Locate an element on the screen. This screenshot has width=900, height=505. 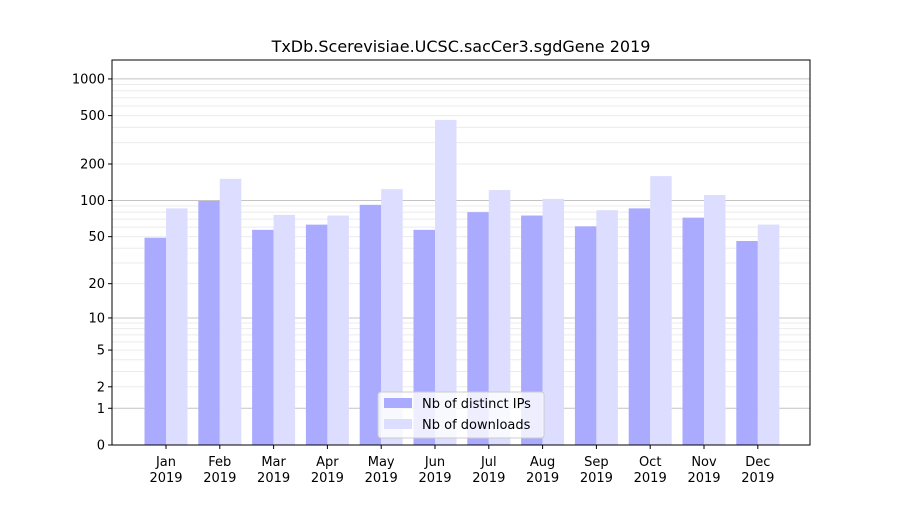
legend: Nb of distinct IPs Nb of downloads is located at coordinates (461, 415).